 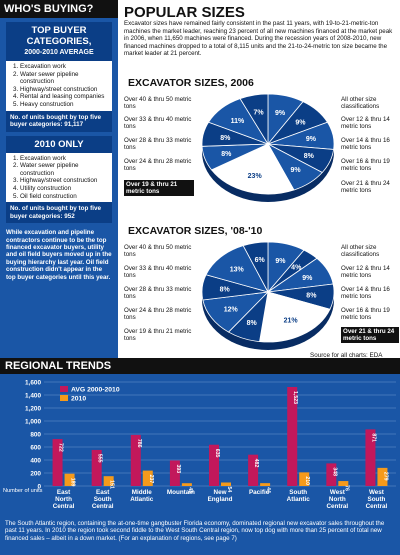 What do you see at coordinates (259, 492) in the screenshot?
I see `x-tick-label: Pacific` at bounding box center [259, 492].